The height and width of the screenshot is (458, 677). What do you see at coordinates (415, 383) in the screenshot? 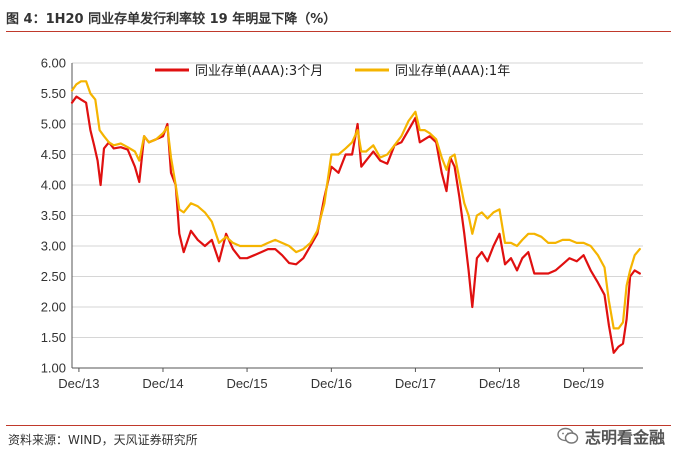
I see `x-tick-label: Dec/17` at bounding box center [415, 383].